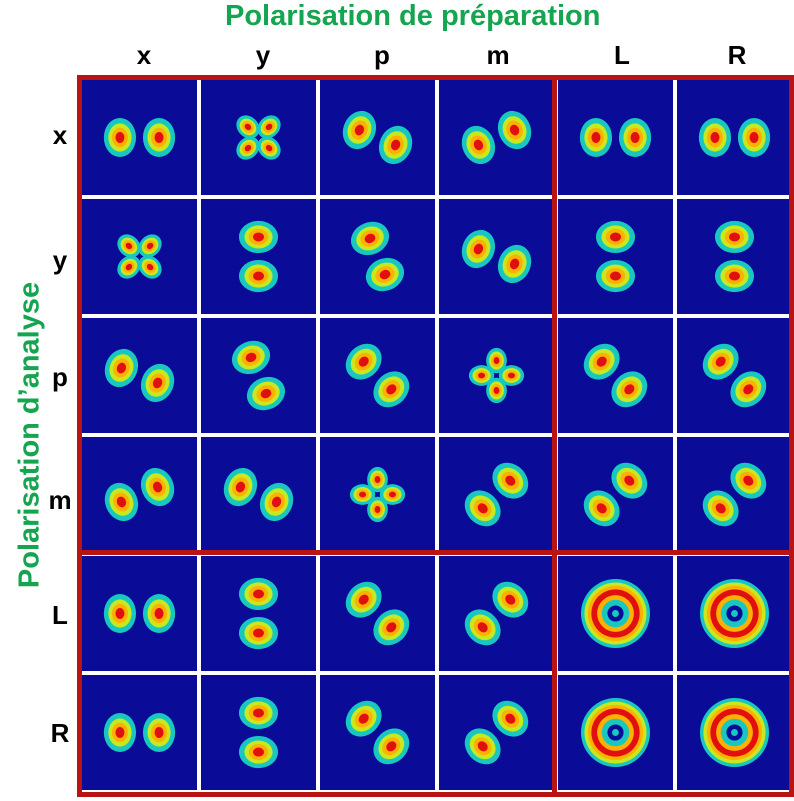  I want to click on intensity-image-p-L, so click(615, 375).